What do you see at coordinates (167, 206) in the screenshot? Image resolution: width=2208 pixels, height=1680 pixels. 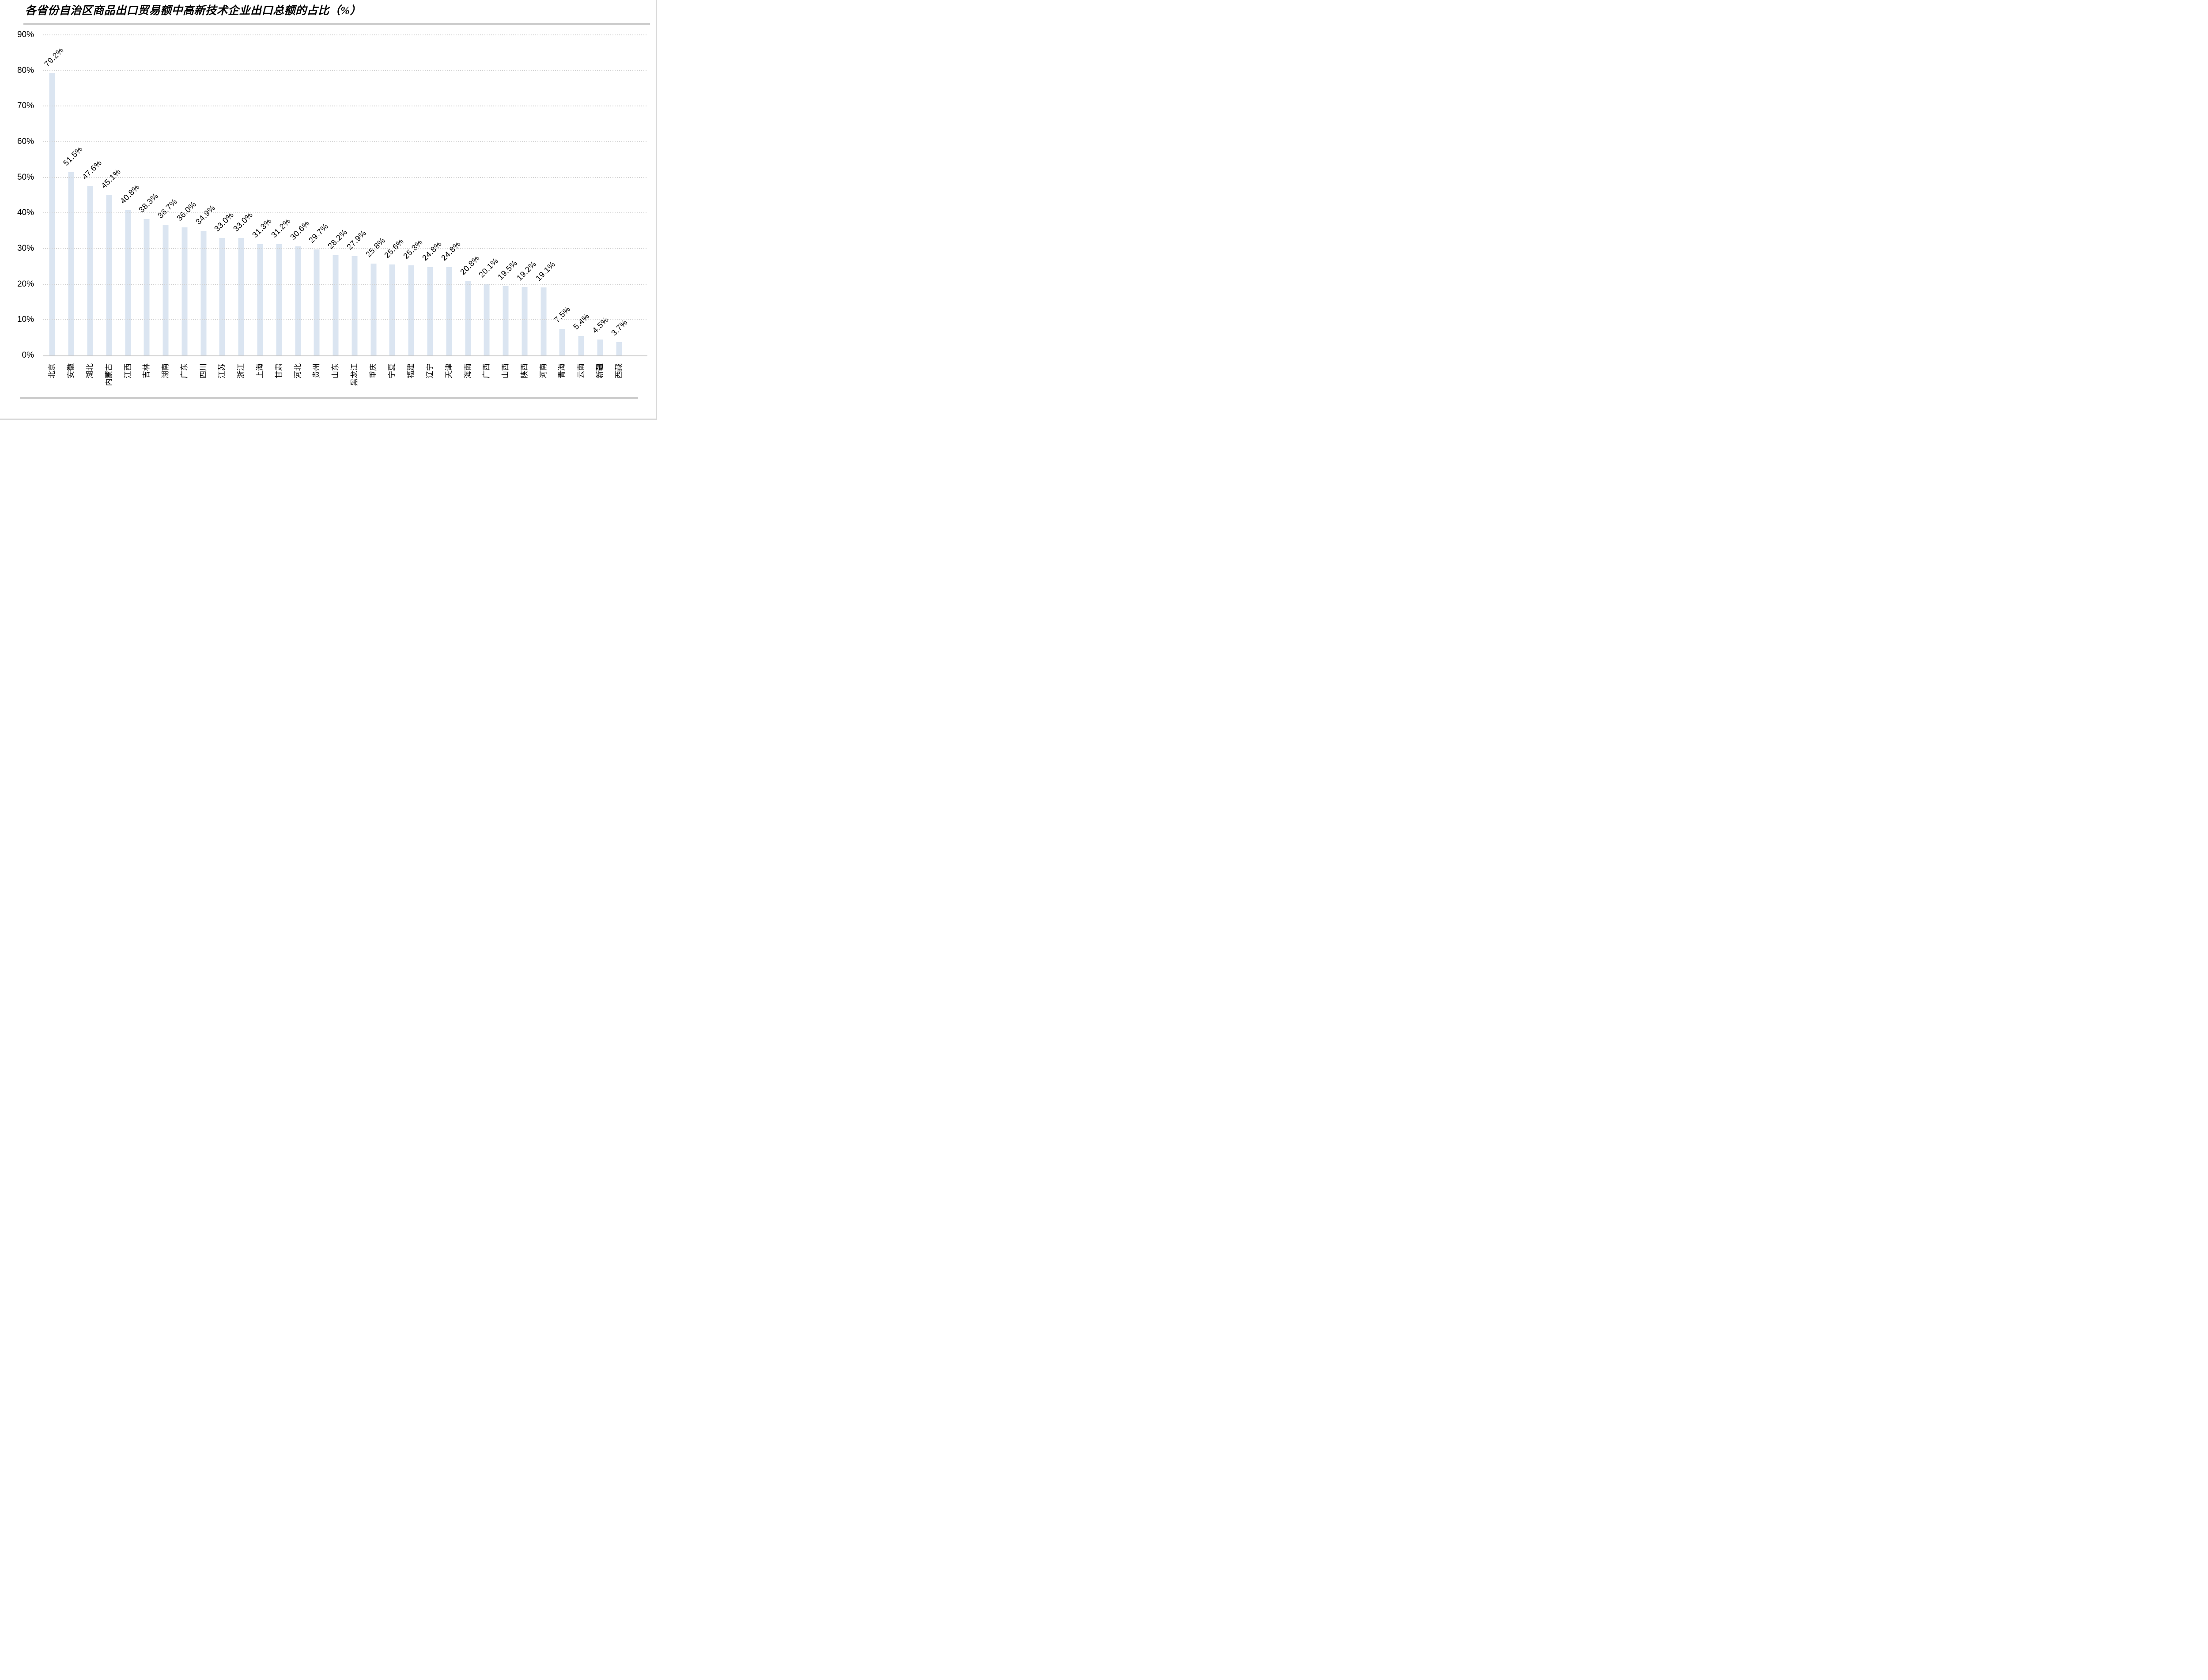 I see `category-slot: 36.7% 湖南` at bounding box center [167, 206].